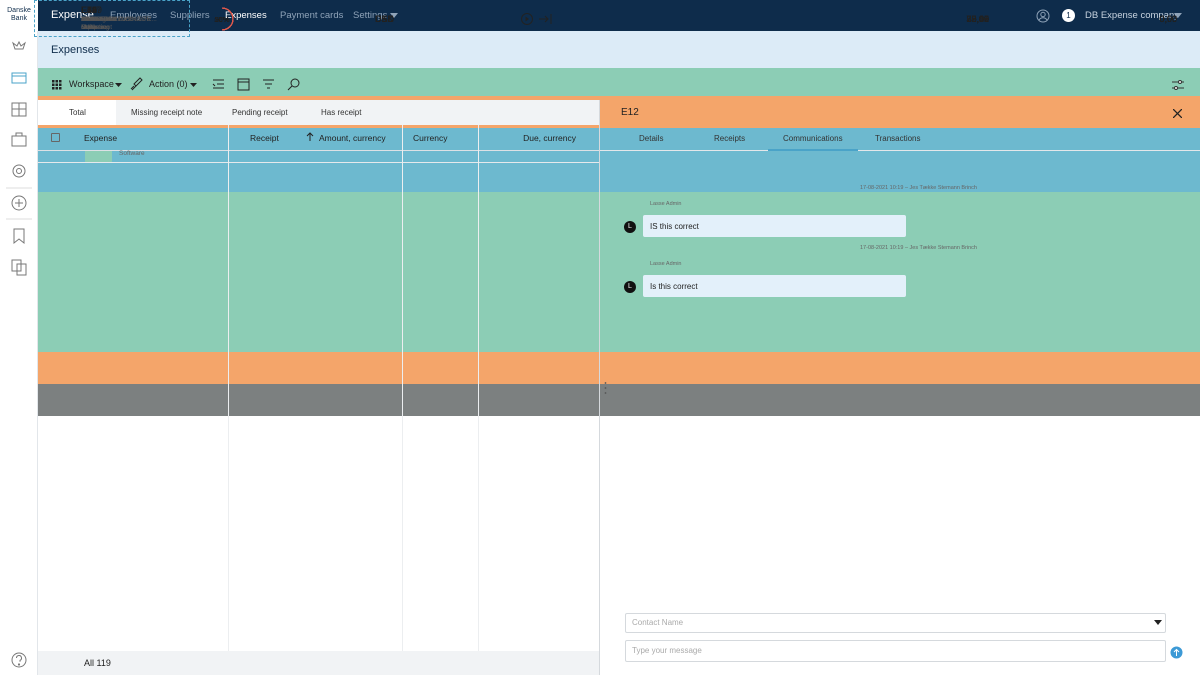 The height and width of the screenshot is (680, 1200). I want to click on expense-id: E56, so click(89, 10).